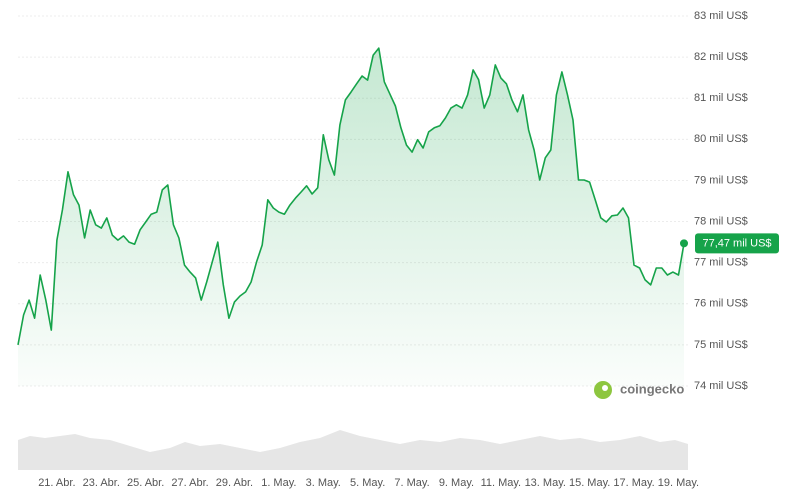  Describe the element at coordinates (367, 483) in the screenshot. I see `x-tick-label: 5. May.` at that location.